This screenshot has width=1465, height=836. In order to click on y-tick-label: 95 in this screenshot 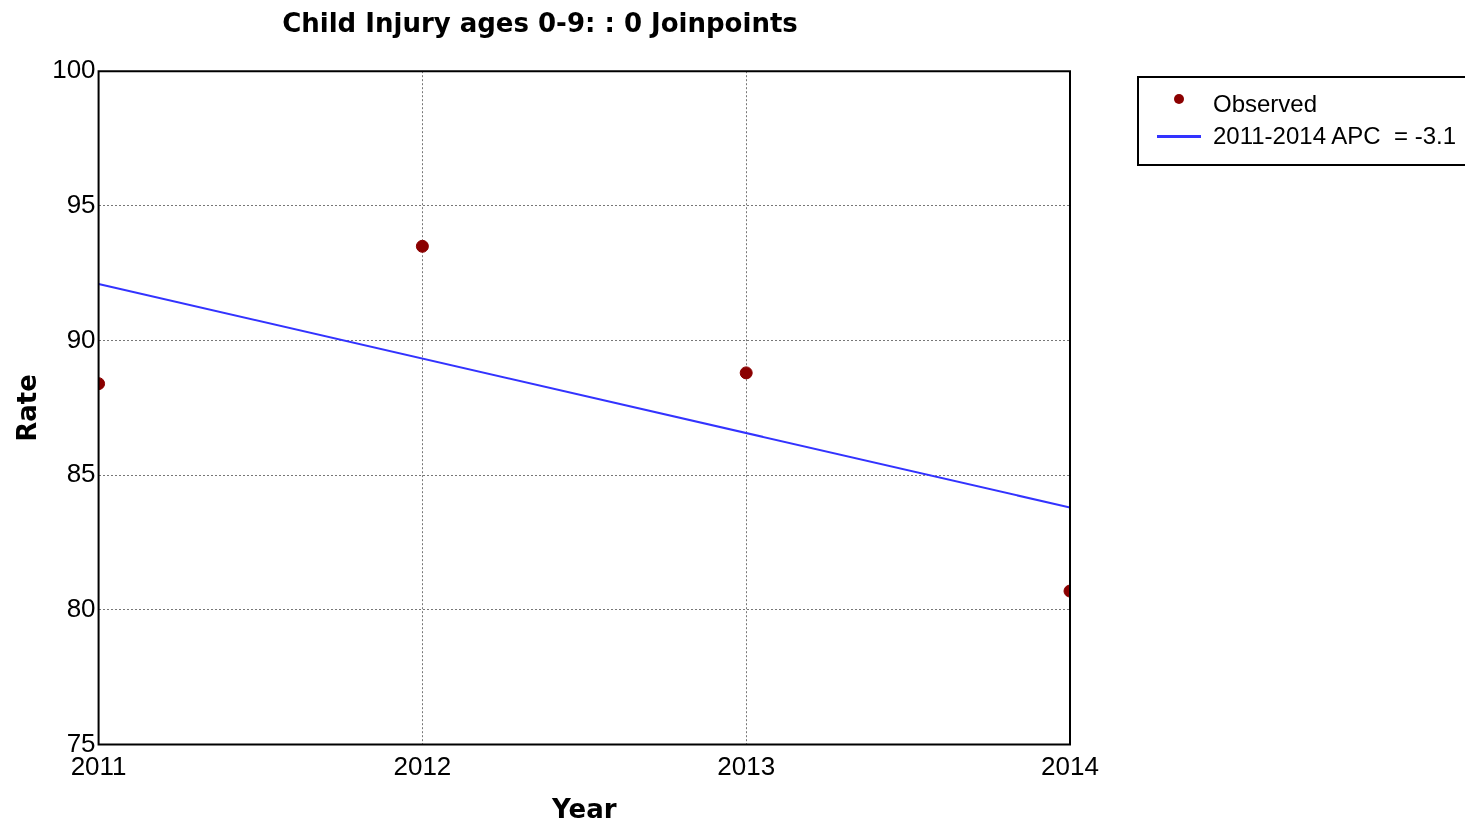, I will do `click(81, 204)`.